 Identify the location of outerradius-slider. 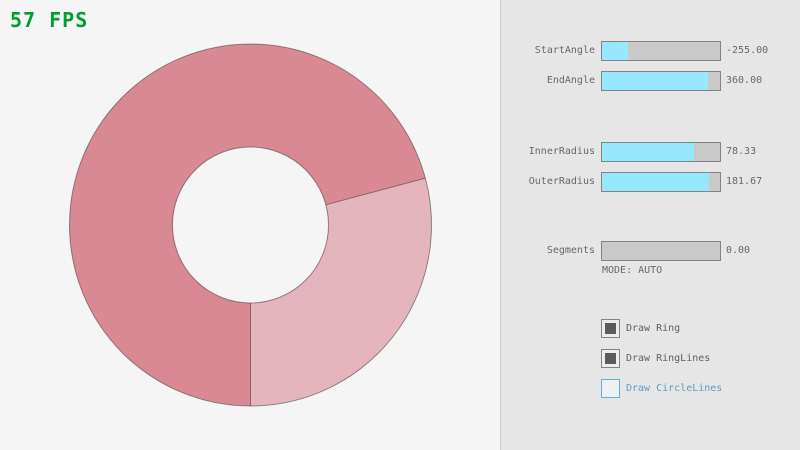
(661, 182).